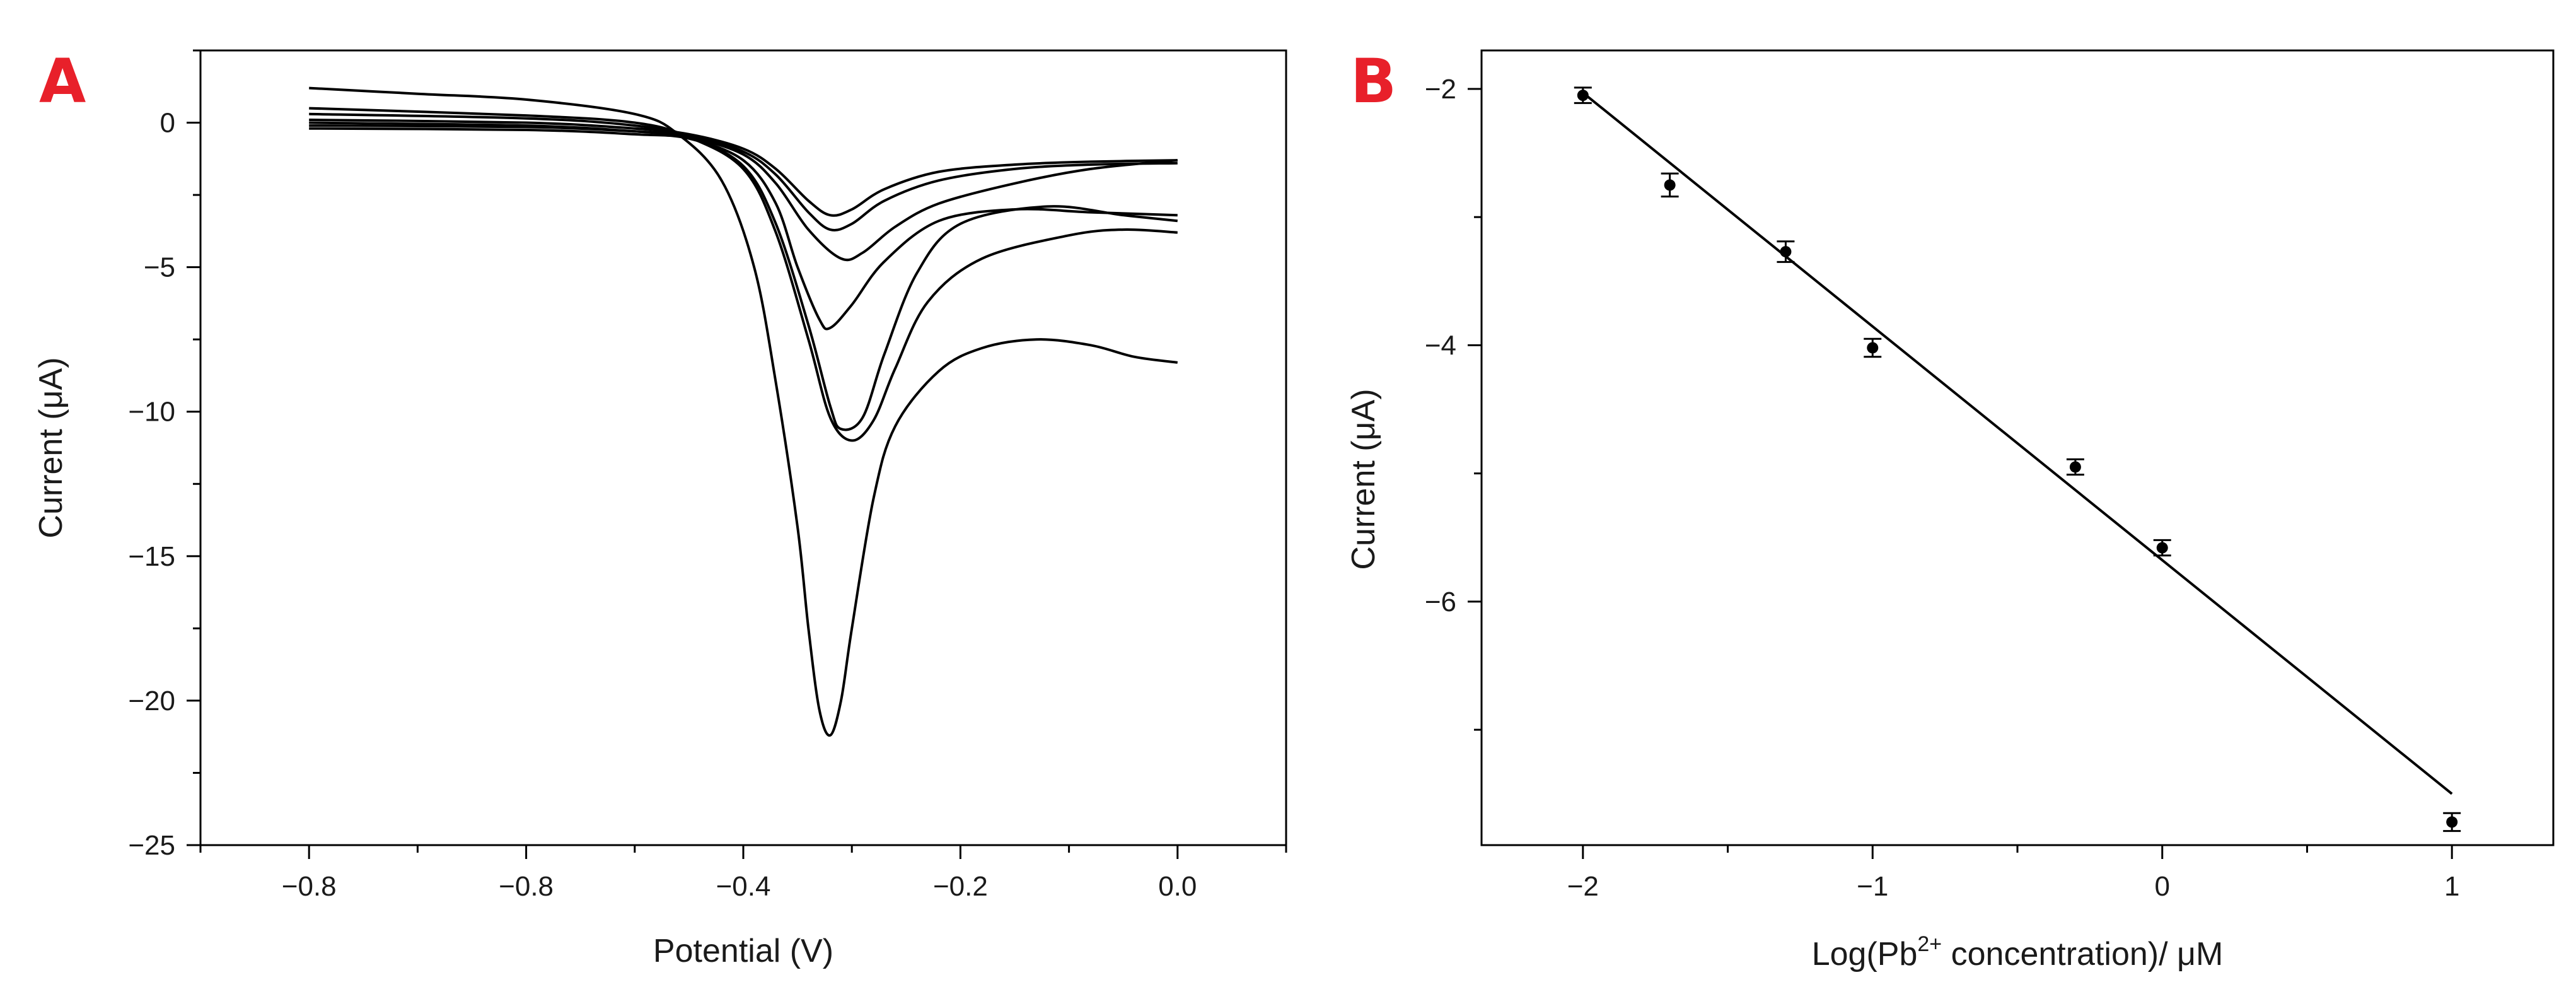 The height and width of the screenshot is (999, 2576). I want to click on panel-b-y-tick-label: −4, so click(1440, 346).